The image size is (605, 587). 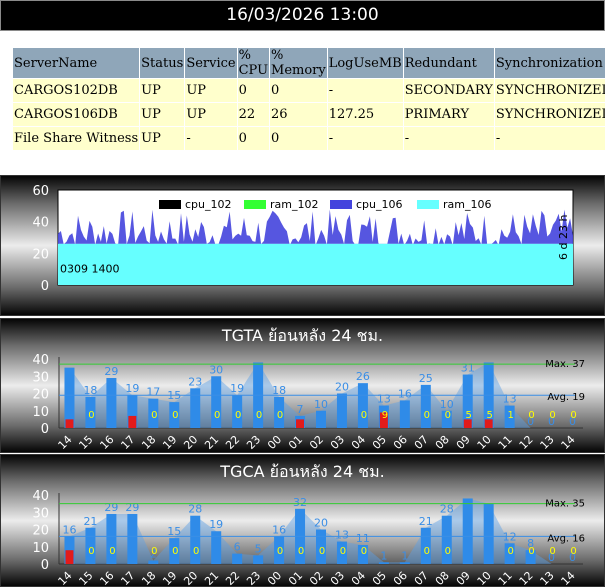 I want to click on bar-value-label: 19, so click(x=237, y=388).